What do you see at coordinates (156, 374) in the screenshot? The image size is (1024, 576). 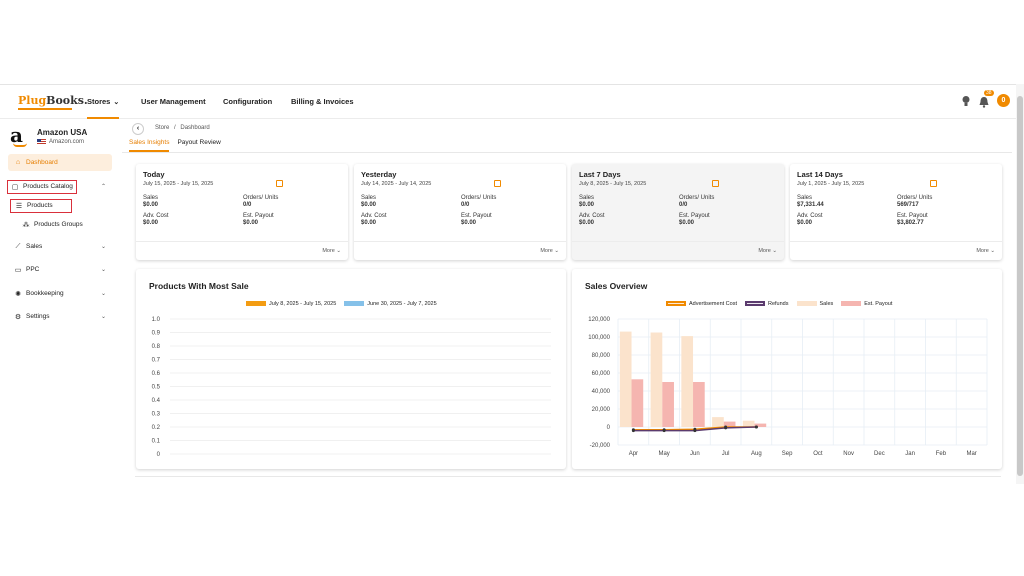 I see `y-tick-label: 0.6` at bounding box center [156, 374].